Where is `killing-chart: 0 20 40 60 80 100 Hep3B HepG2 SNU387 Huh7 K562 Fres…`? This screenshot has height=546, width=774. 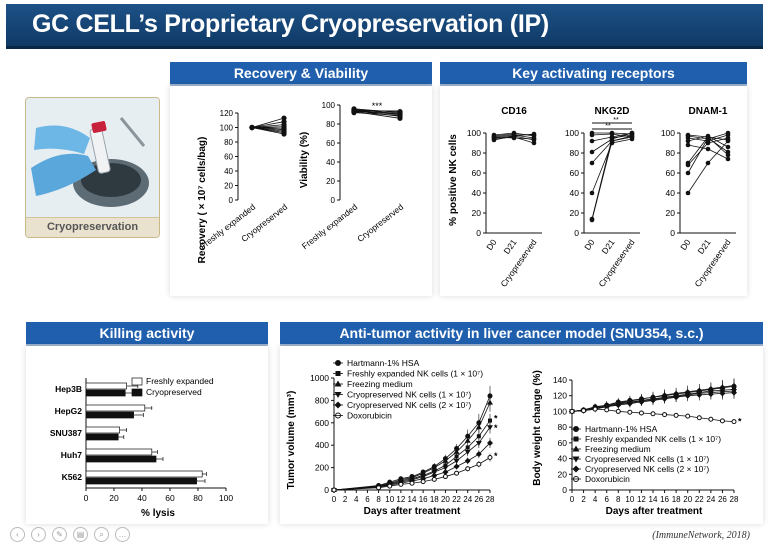
killing-chart: 0 20 40 60 80 100 Hep3B HepG2 SNU387 Huh7 K562 Fres… is located at coordinates (142, 447).